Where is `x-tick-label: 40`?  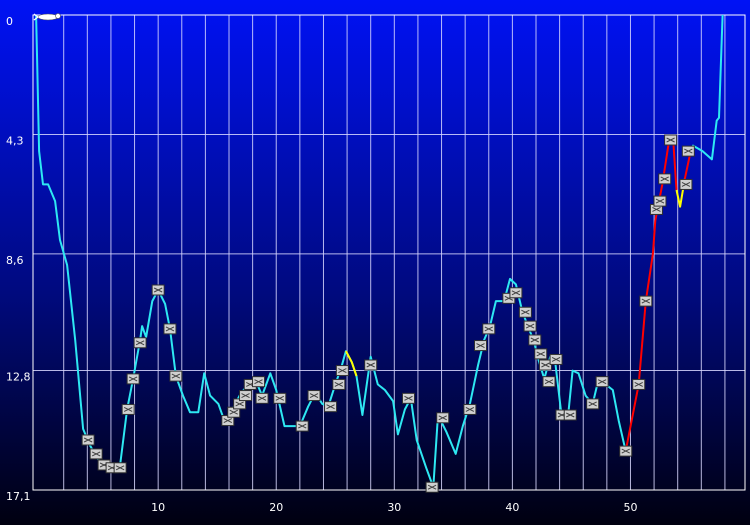
x-tick-label: 40 is located at coordinates (512, 507).